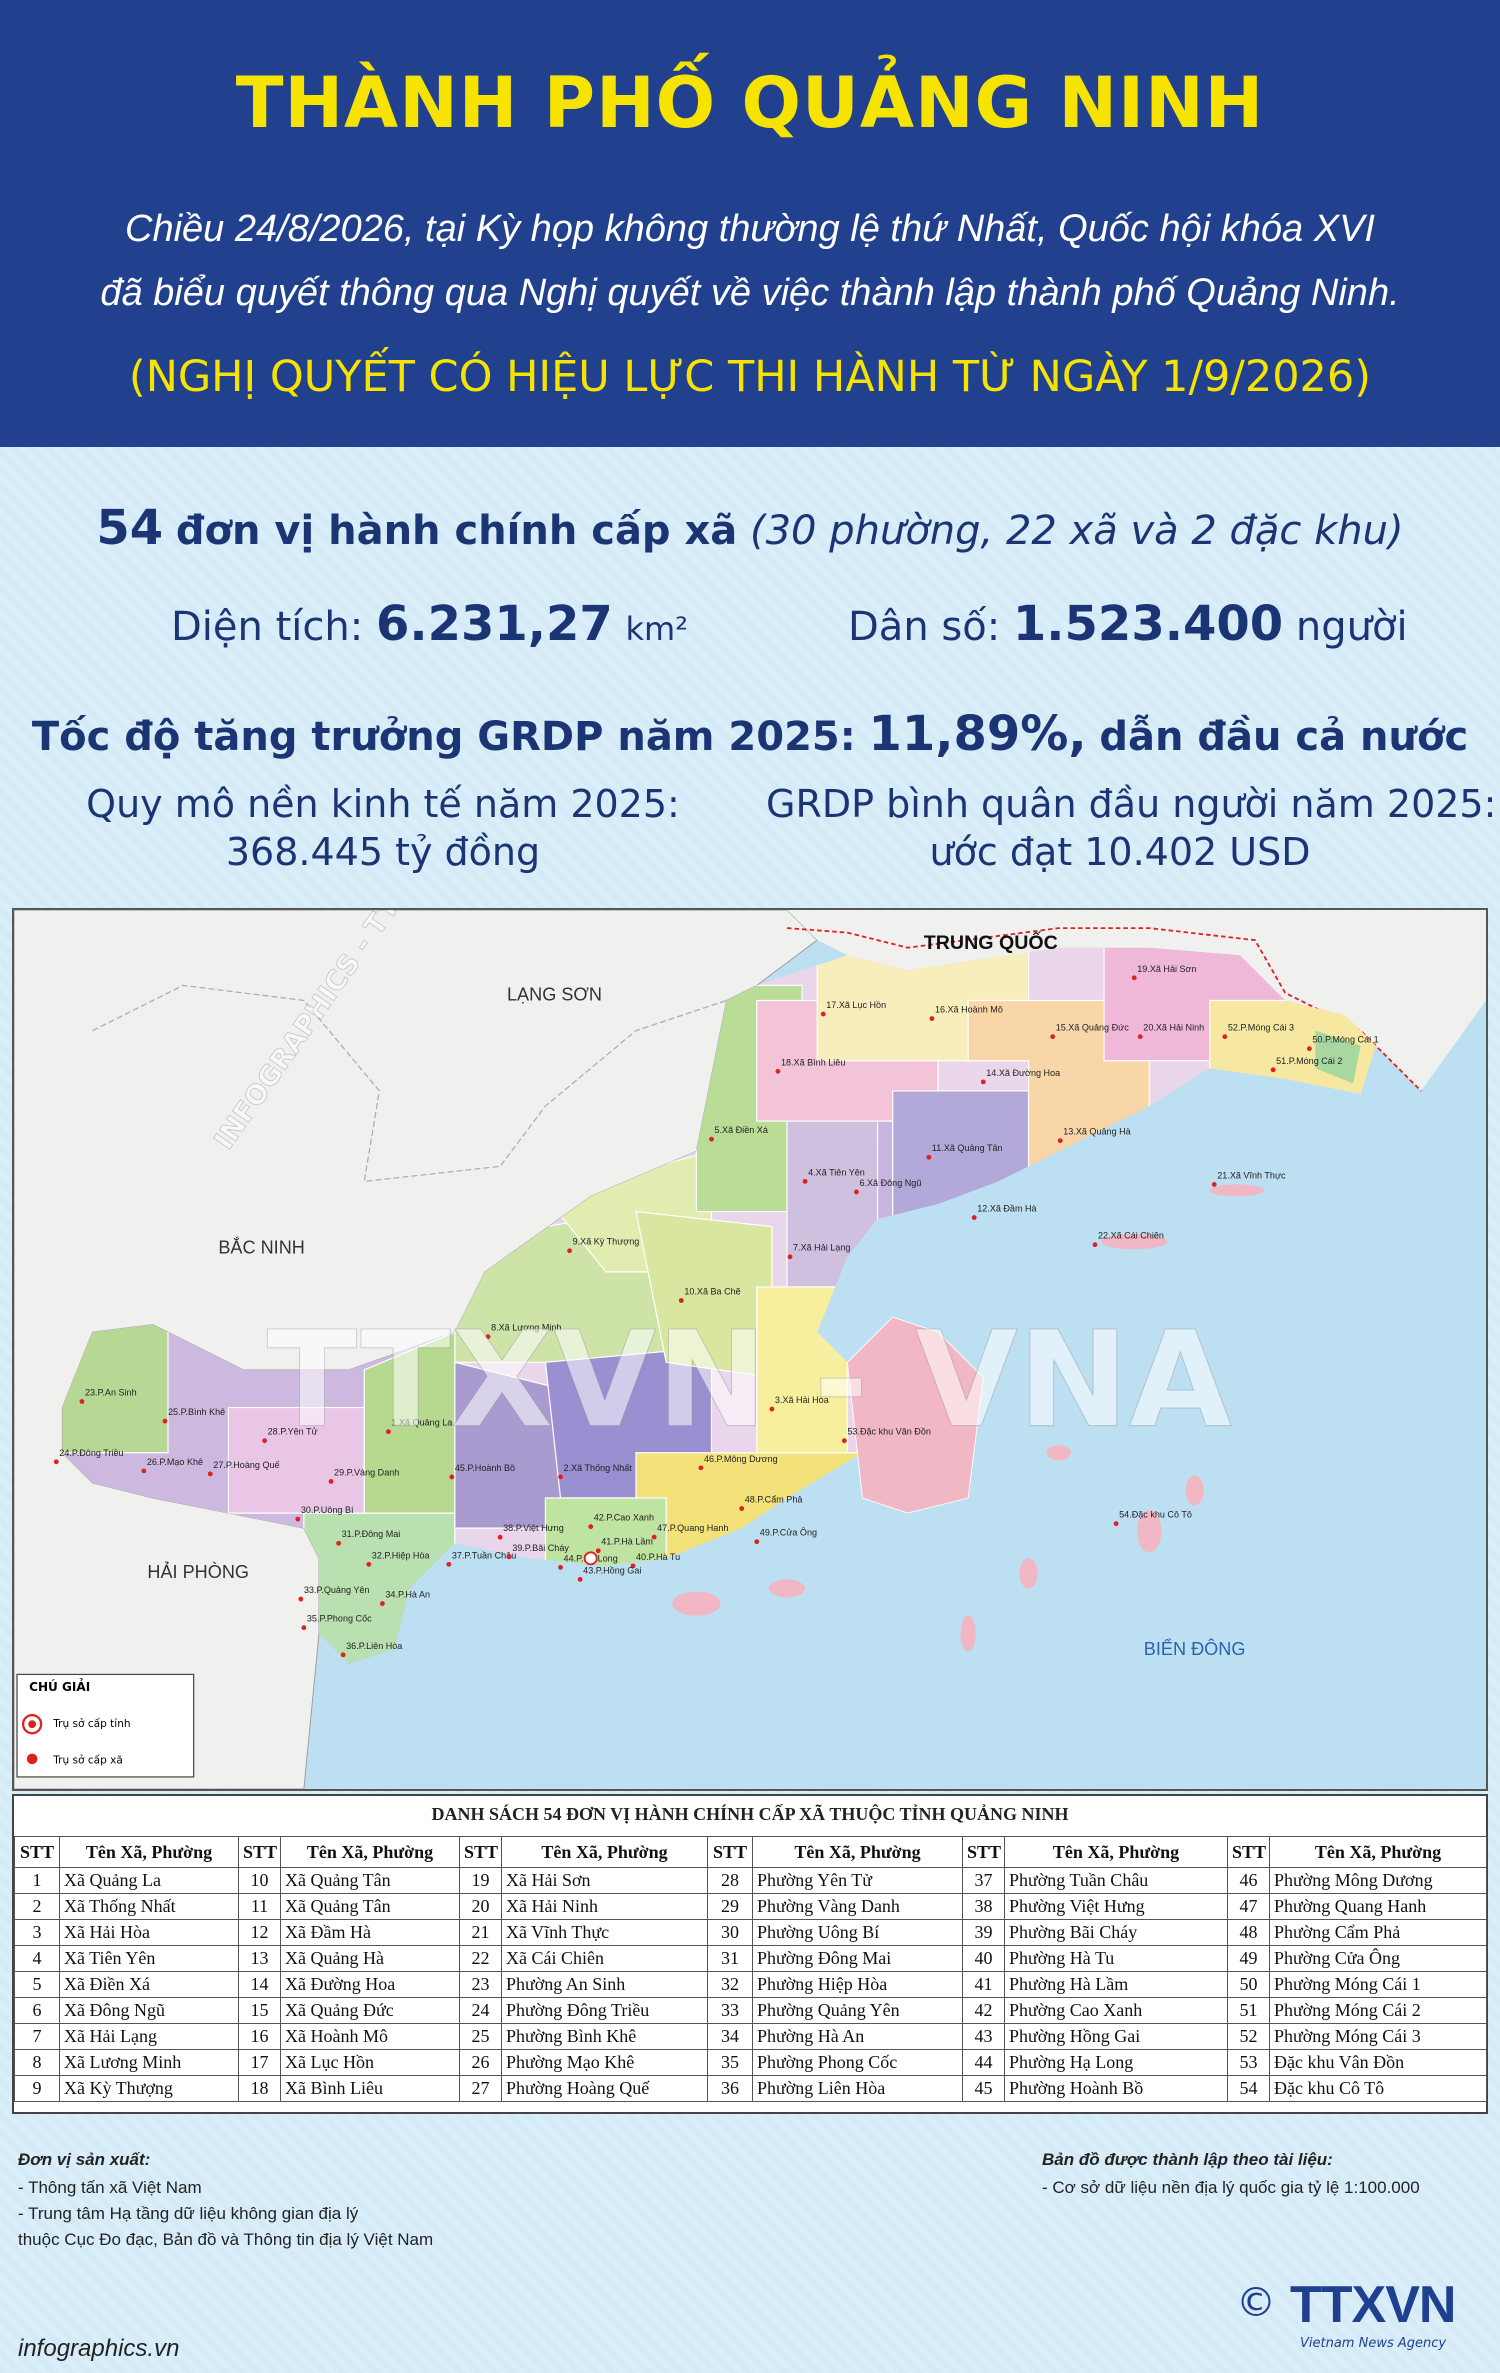  What do you see at coordinates (1378, 1906) in the screenshot?
I see `name-cell: Phường Quang Hanh` at bounding box center [1378, 1906].